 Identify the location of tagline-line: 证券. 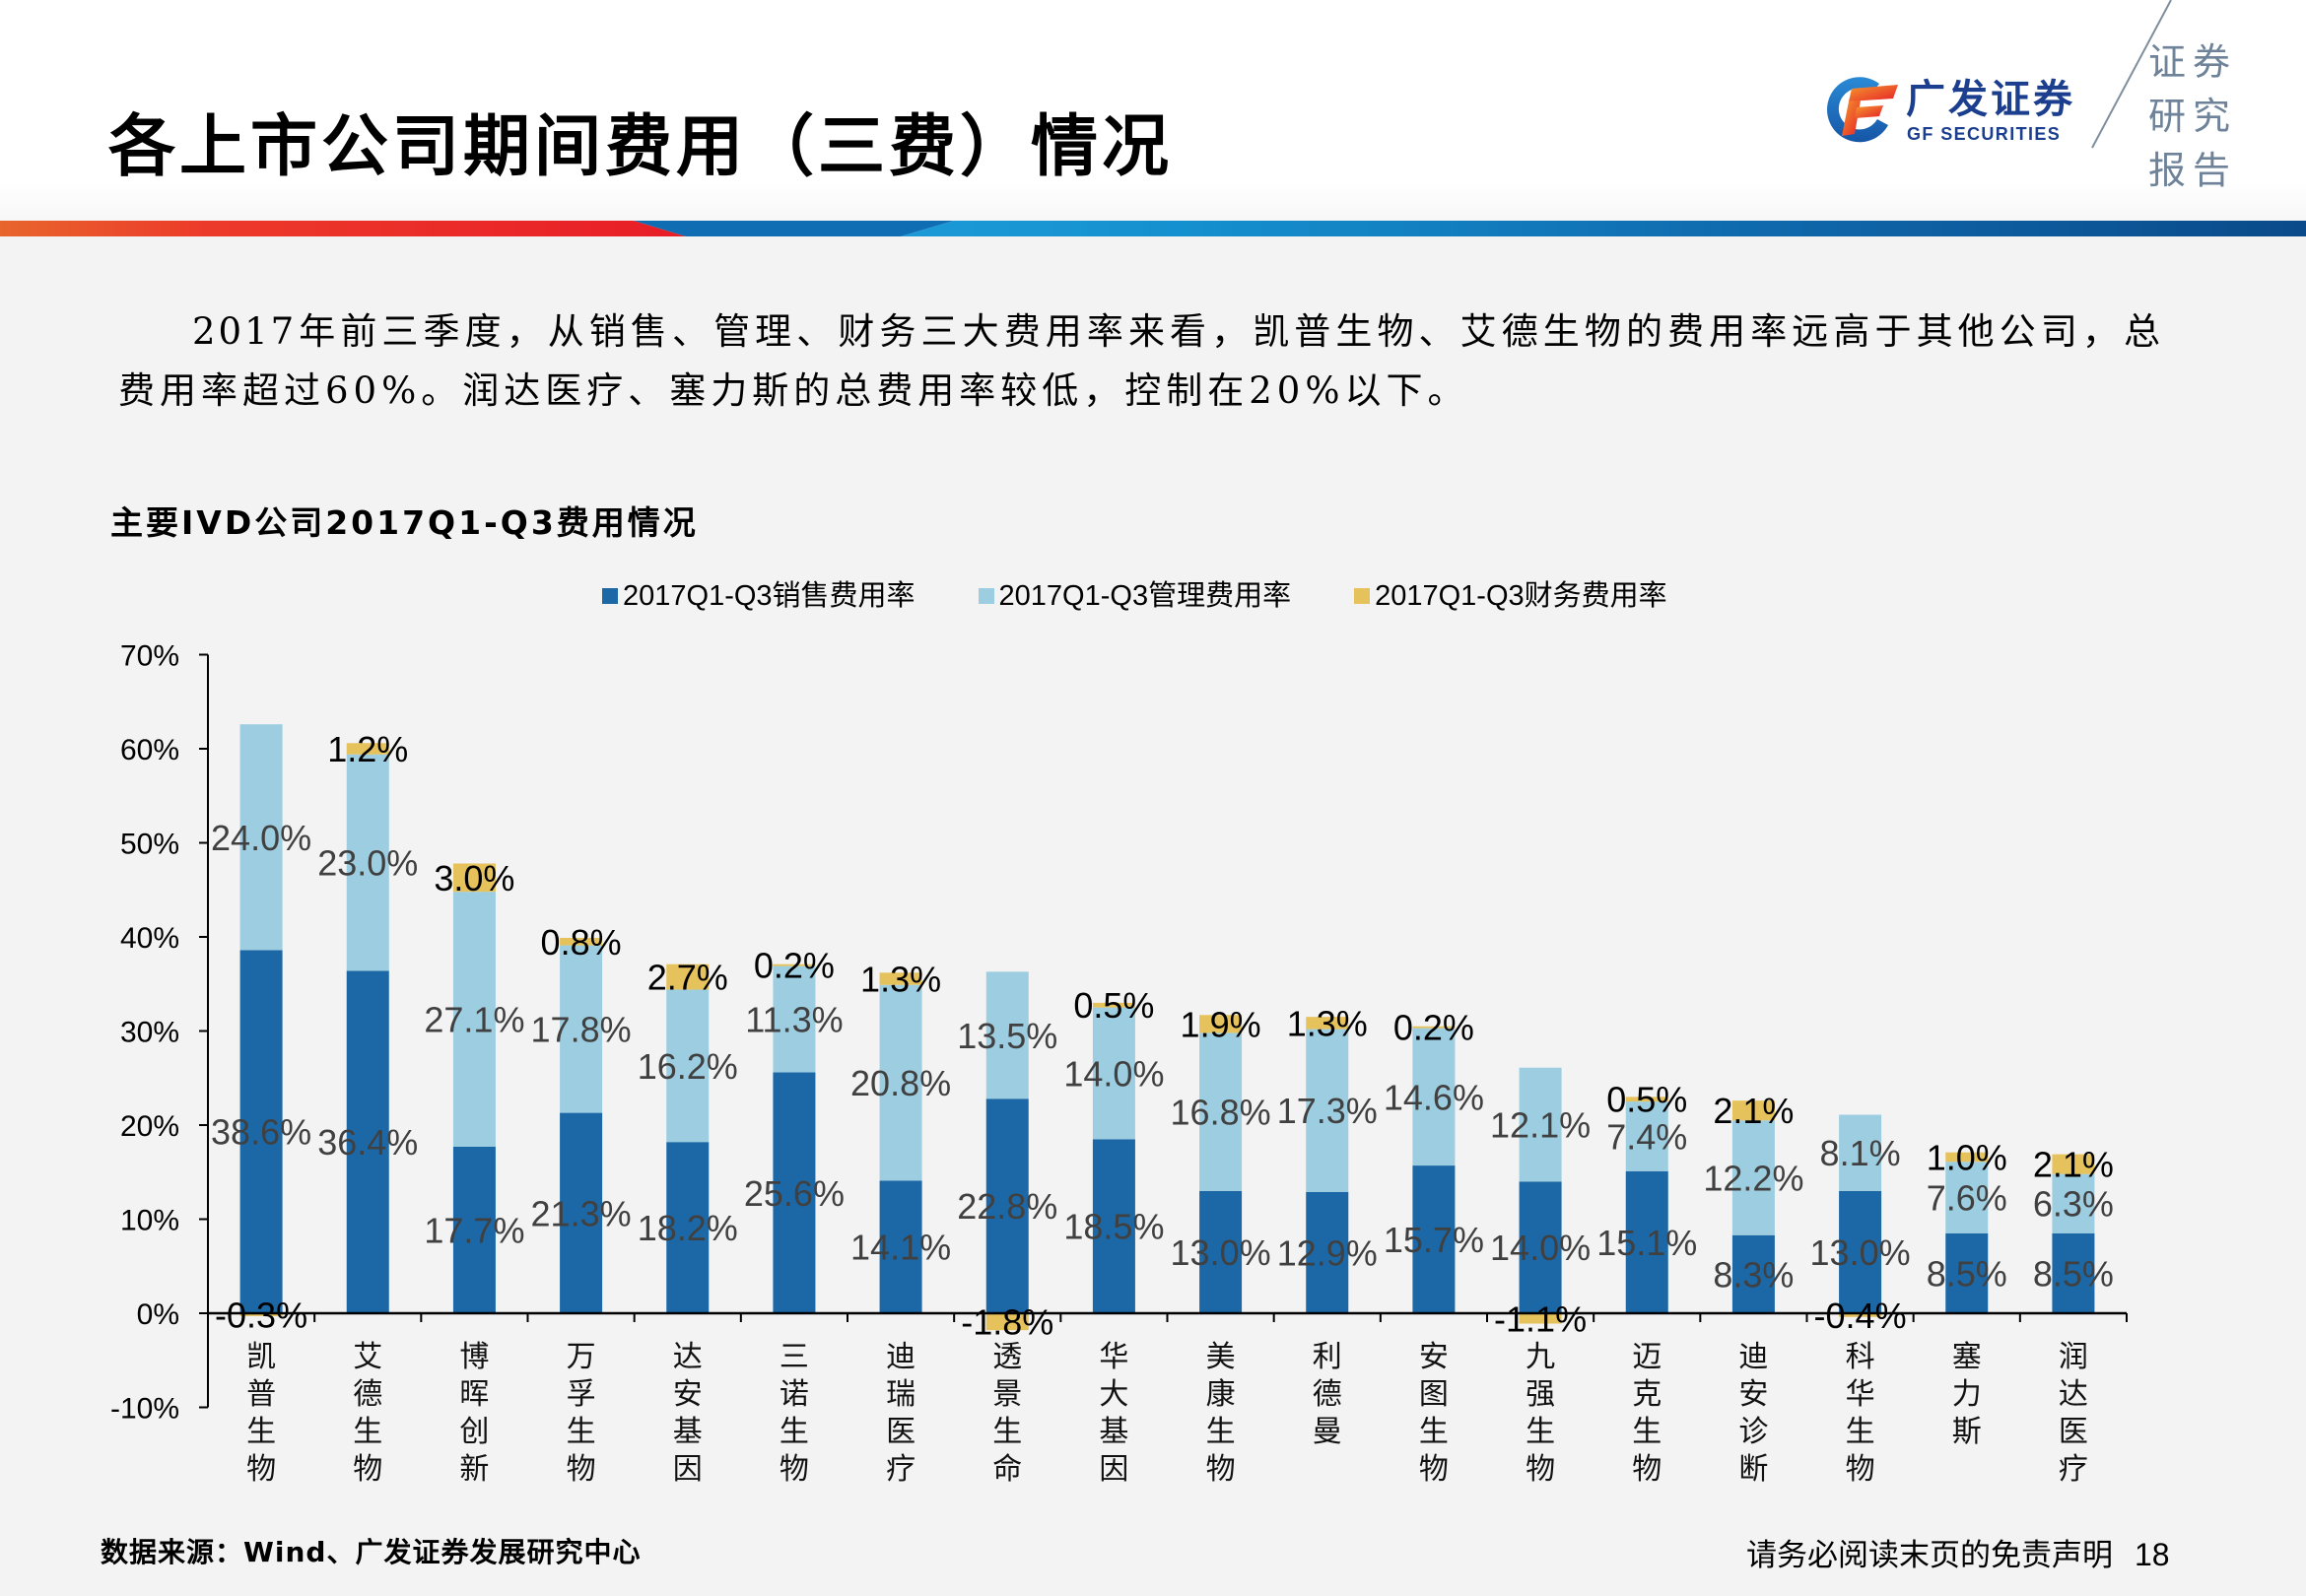
(2193, 62).